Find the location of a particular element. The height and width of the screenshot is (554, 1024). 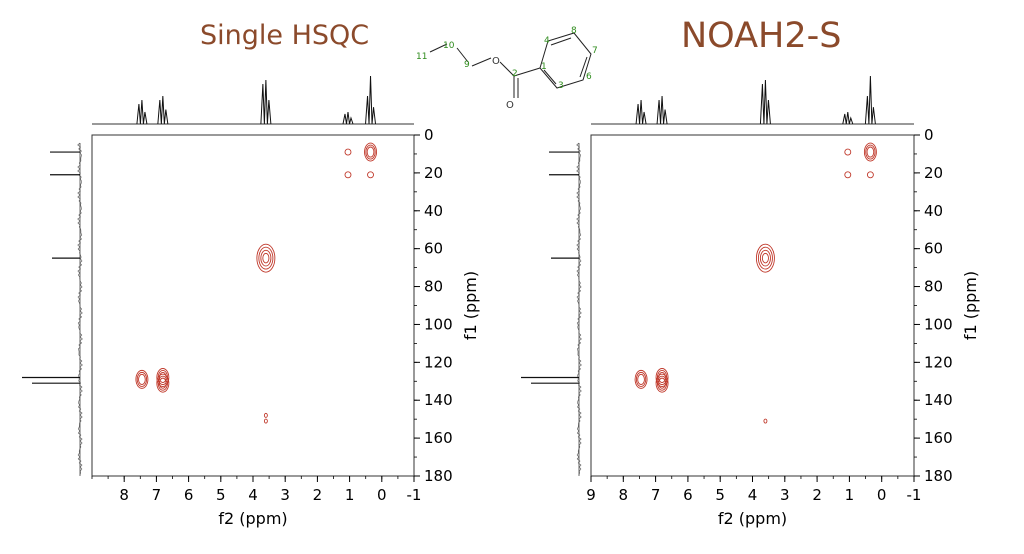

left-panel-title: Single HSQC is located at coordinates (285, 35).